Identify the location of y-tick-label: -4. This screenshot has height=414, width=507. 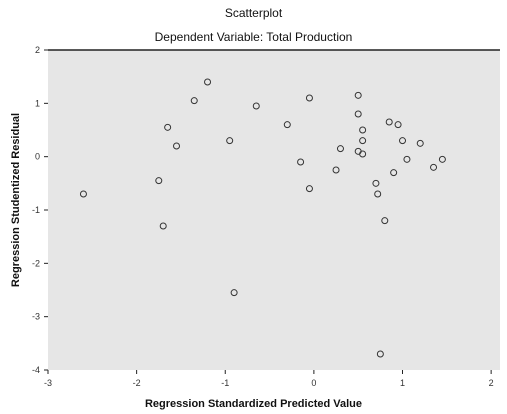
(36, 370).